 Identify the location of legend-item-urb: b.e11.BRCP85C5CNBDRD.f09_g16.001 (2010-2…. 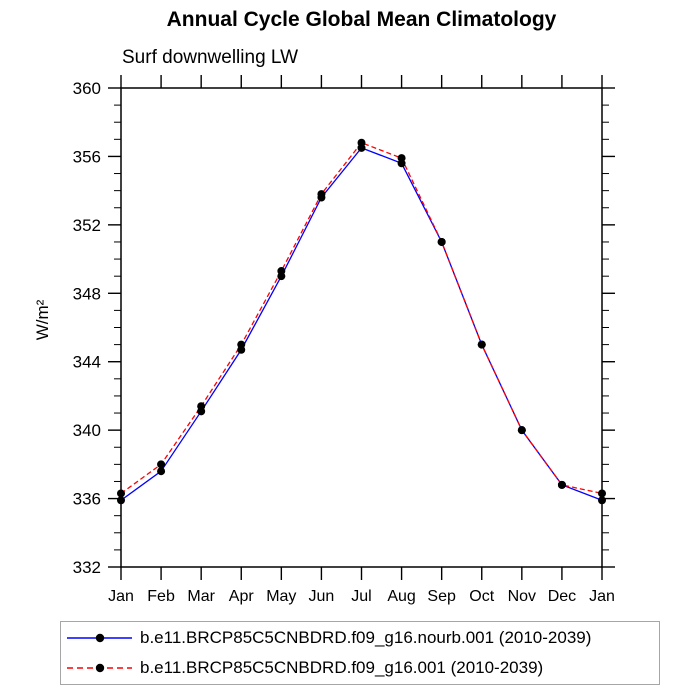
(362, 668).